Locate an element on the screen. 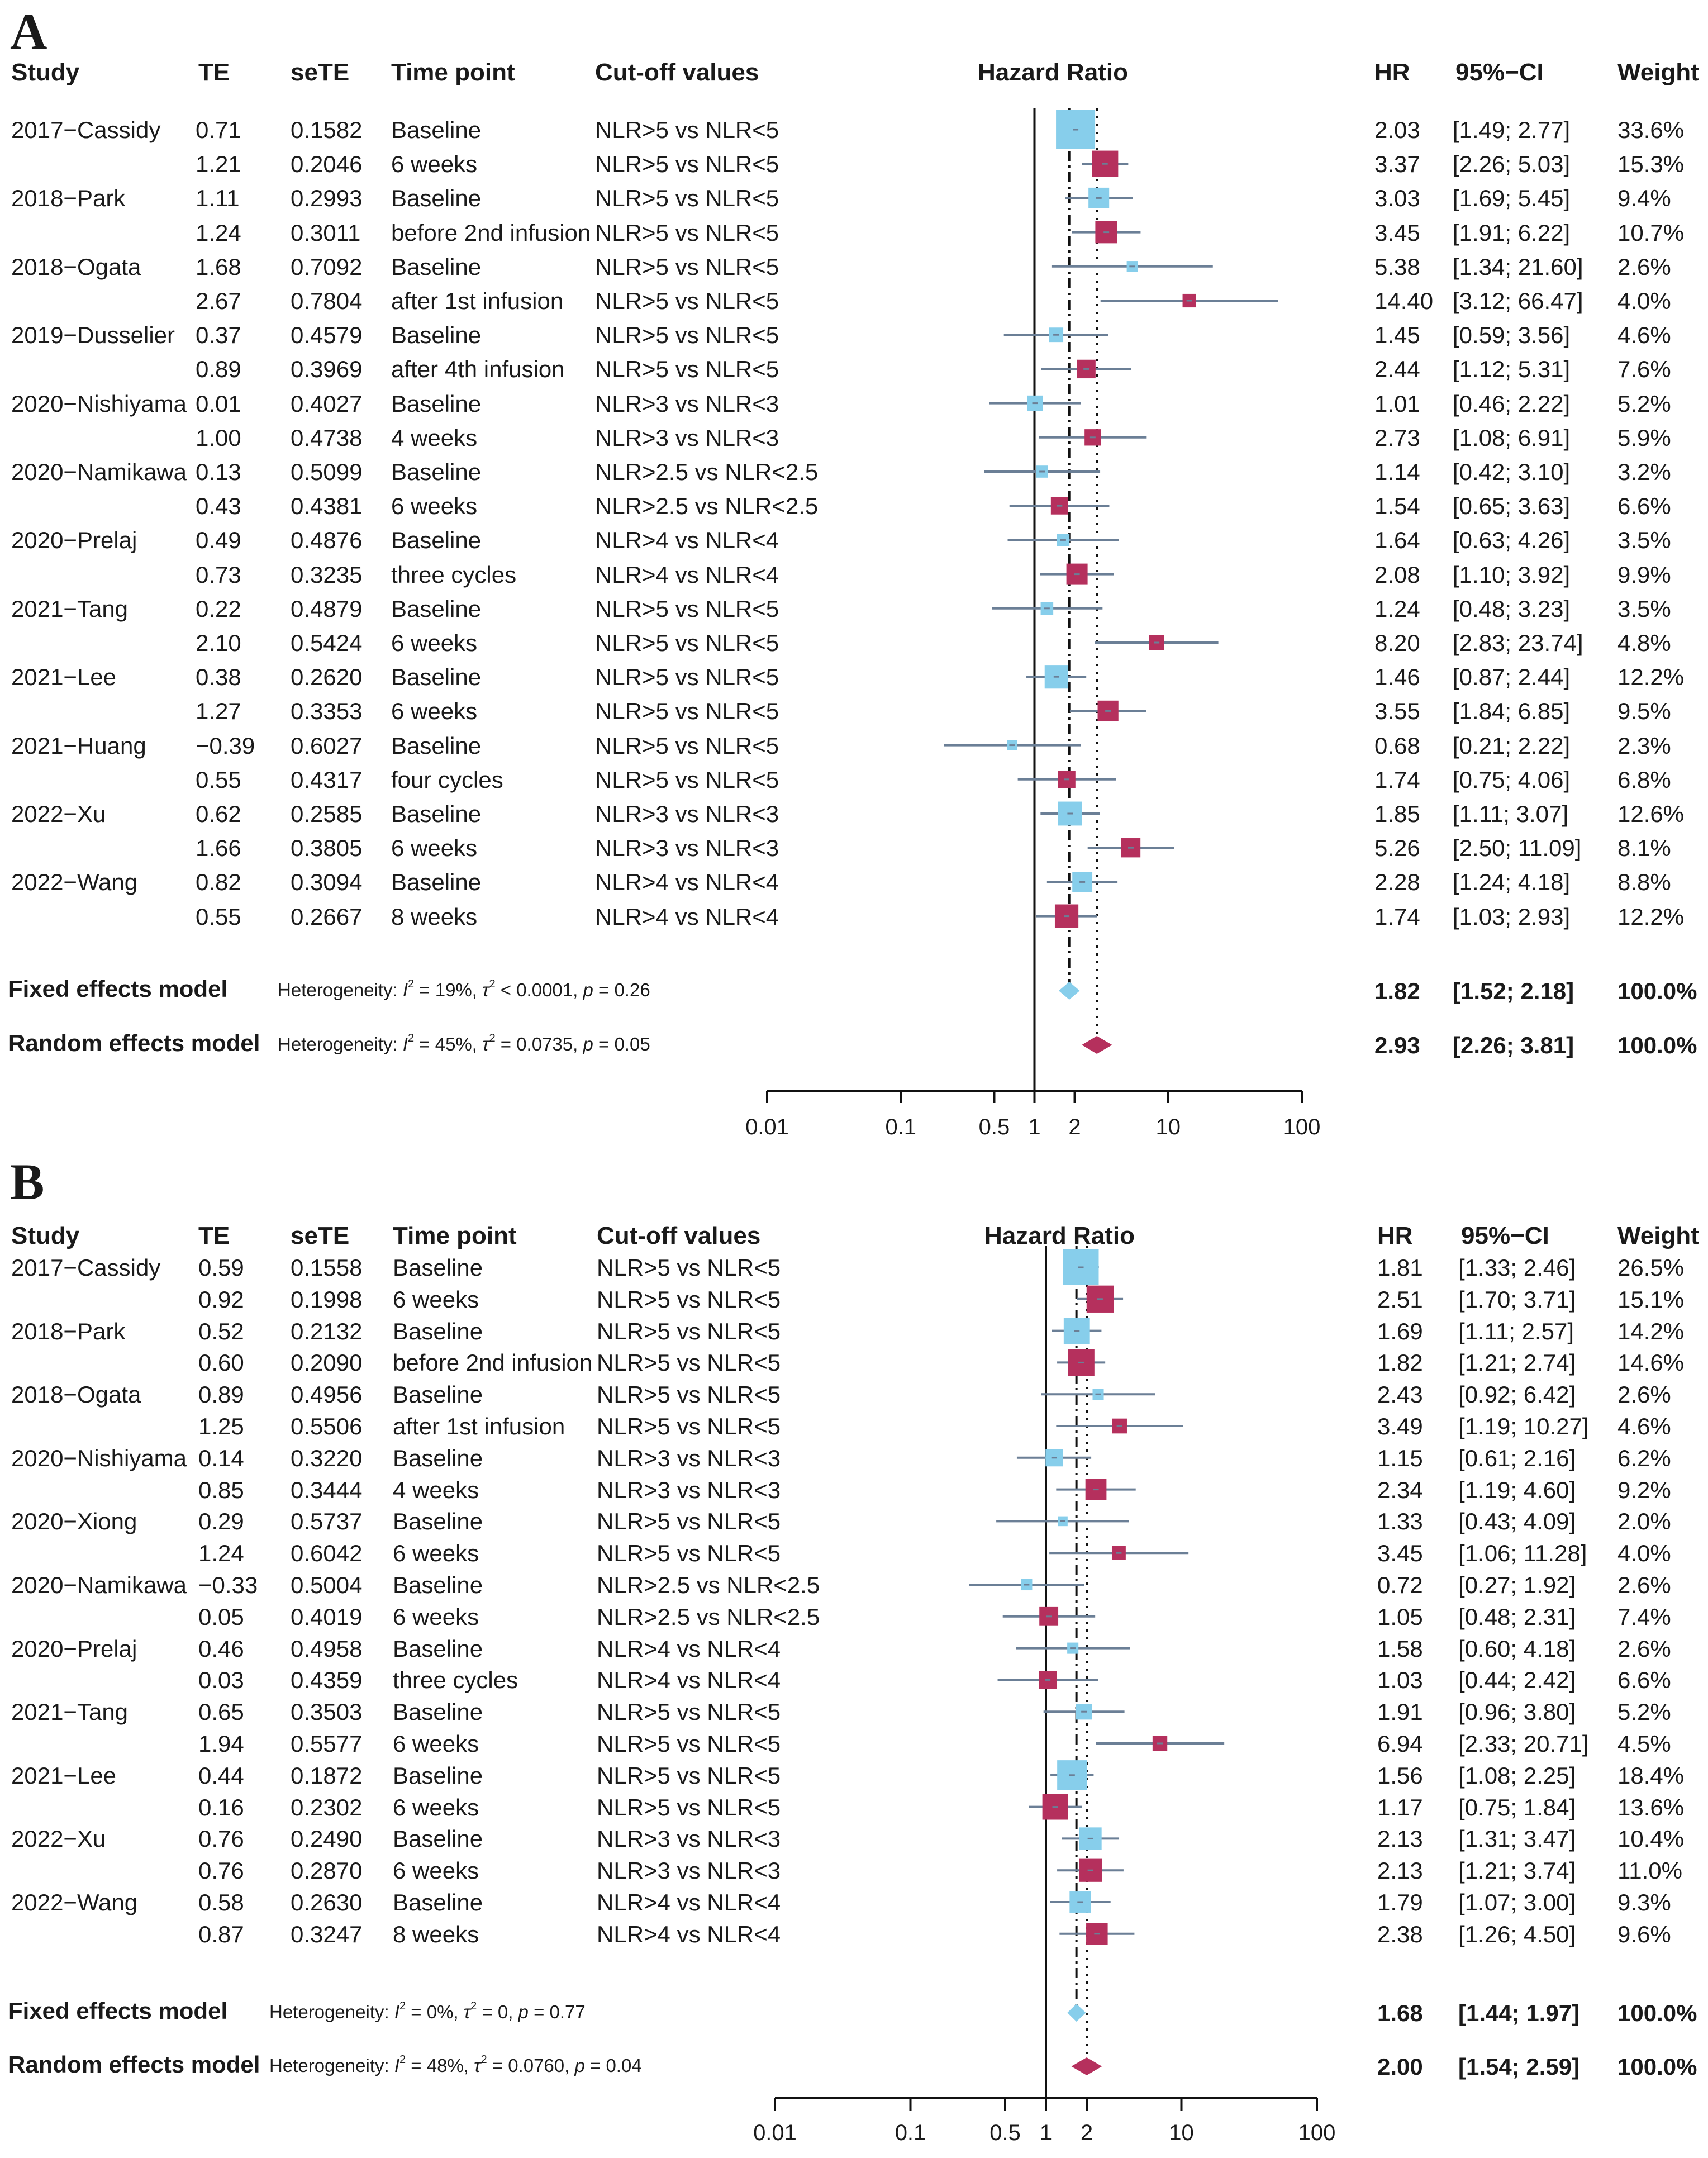 The height and width of the screenshot is (2158, 1708). row-ci: [0.48; 3.23] is located at coordinates (1512, 608).